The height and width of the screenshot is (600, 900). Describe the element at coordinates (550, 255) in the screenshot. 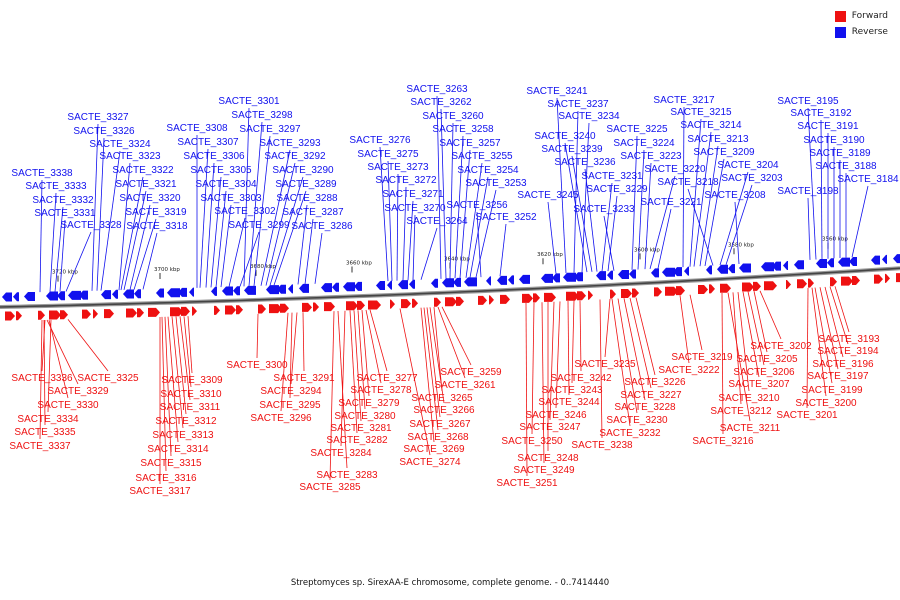

I see `tick-label: 3620 kbp` at that location.